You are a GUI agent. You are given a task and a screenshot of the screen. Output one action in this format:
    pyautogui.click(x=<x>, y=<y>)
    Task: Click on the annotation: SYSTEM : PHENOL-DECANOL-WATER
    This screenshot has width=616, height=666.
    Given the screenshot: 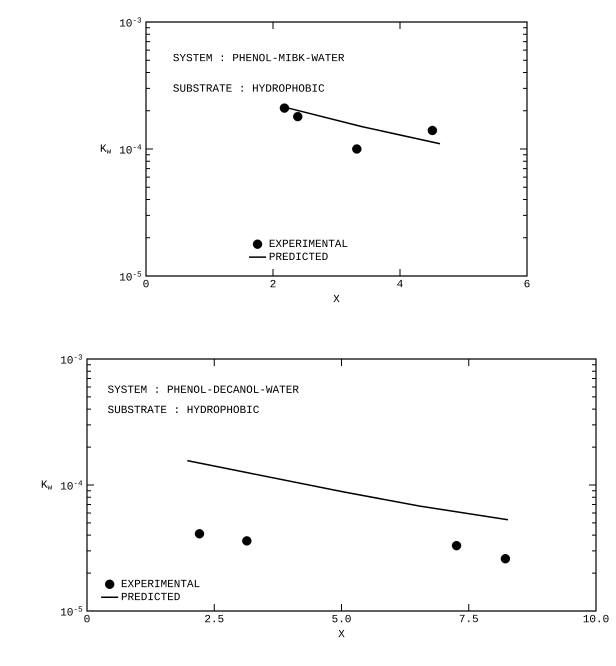 What is the action you would take?
    pyautogui.click(x=203, y=389)
    